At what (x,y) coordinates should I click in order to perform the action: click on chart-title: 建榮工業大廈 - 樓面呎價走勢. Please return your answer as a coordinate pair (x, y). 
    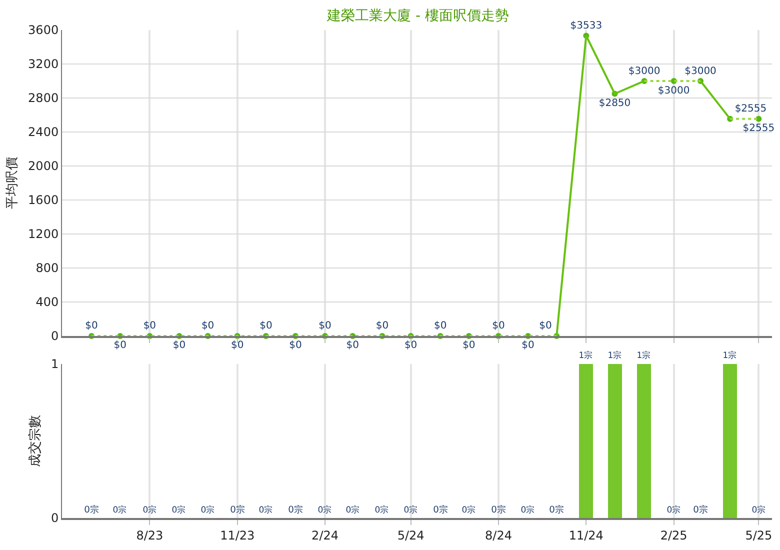
    Looking at the image, I should click on (417, 16).